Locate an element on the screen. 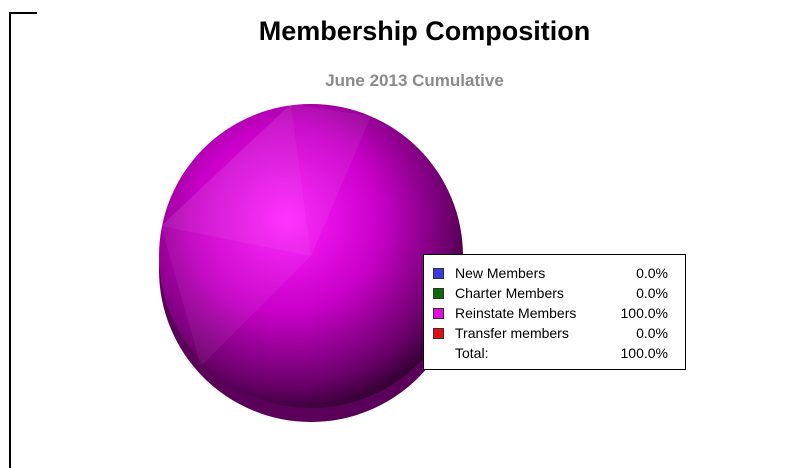  legend-item-charter-members: Charter Members 0.0% is located at coordinates (554, 294).